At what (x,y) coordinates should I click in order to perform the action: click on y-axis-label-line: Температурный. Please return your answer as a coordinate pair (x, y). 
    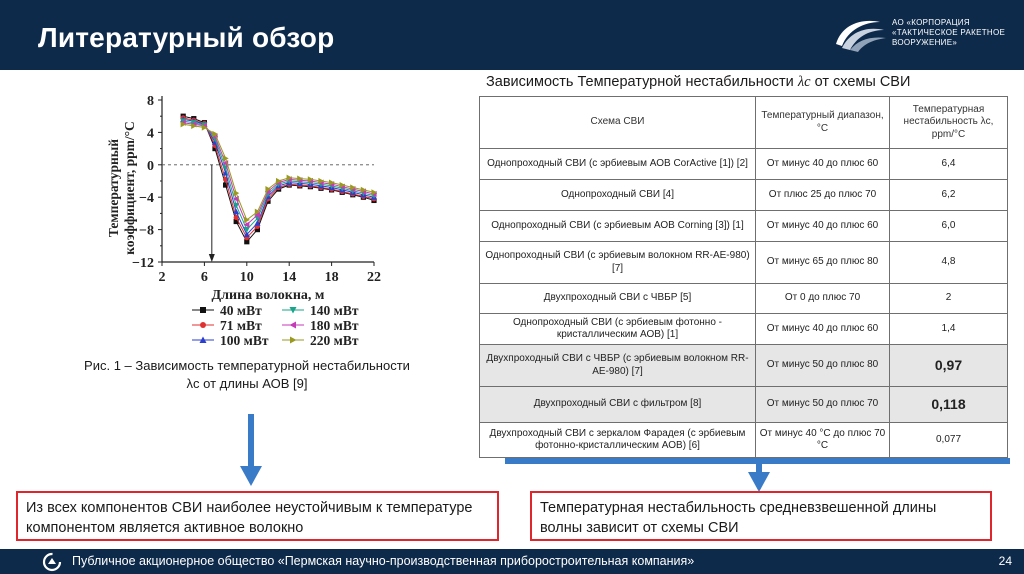
    Looking at the image, I should click on (113, 188).